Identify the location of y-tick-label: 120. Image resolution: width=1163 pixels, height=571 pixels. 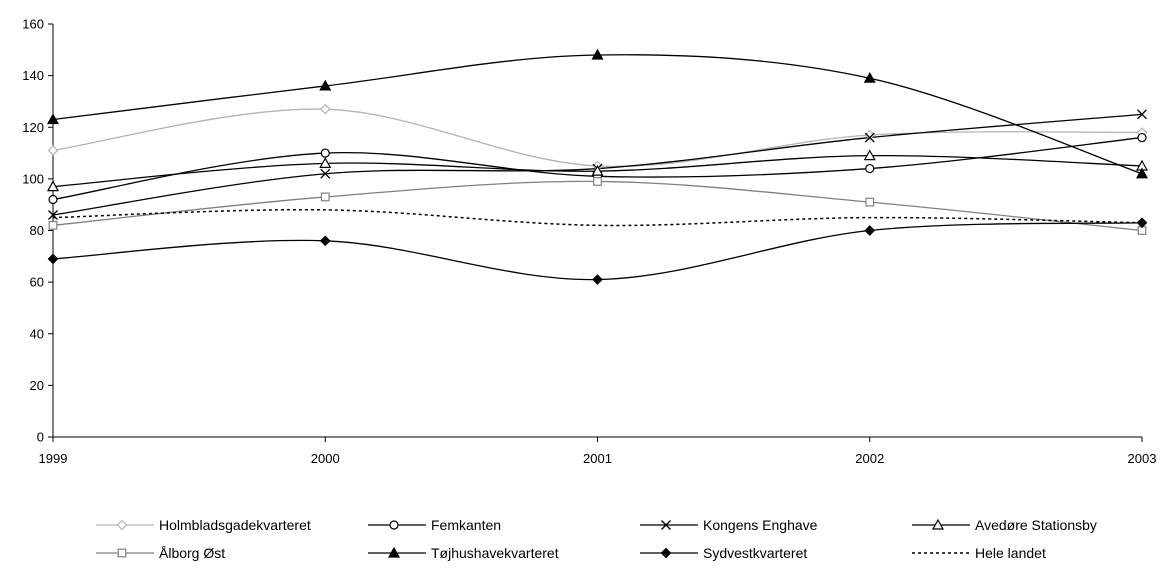
(33, 127).